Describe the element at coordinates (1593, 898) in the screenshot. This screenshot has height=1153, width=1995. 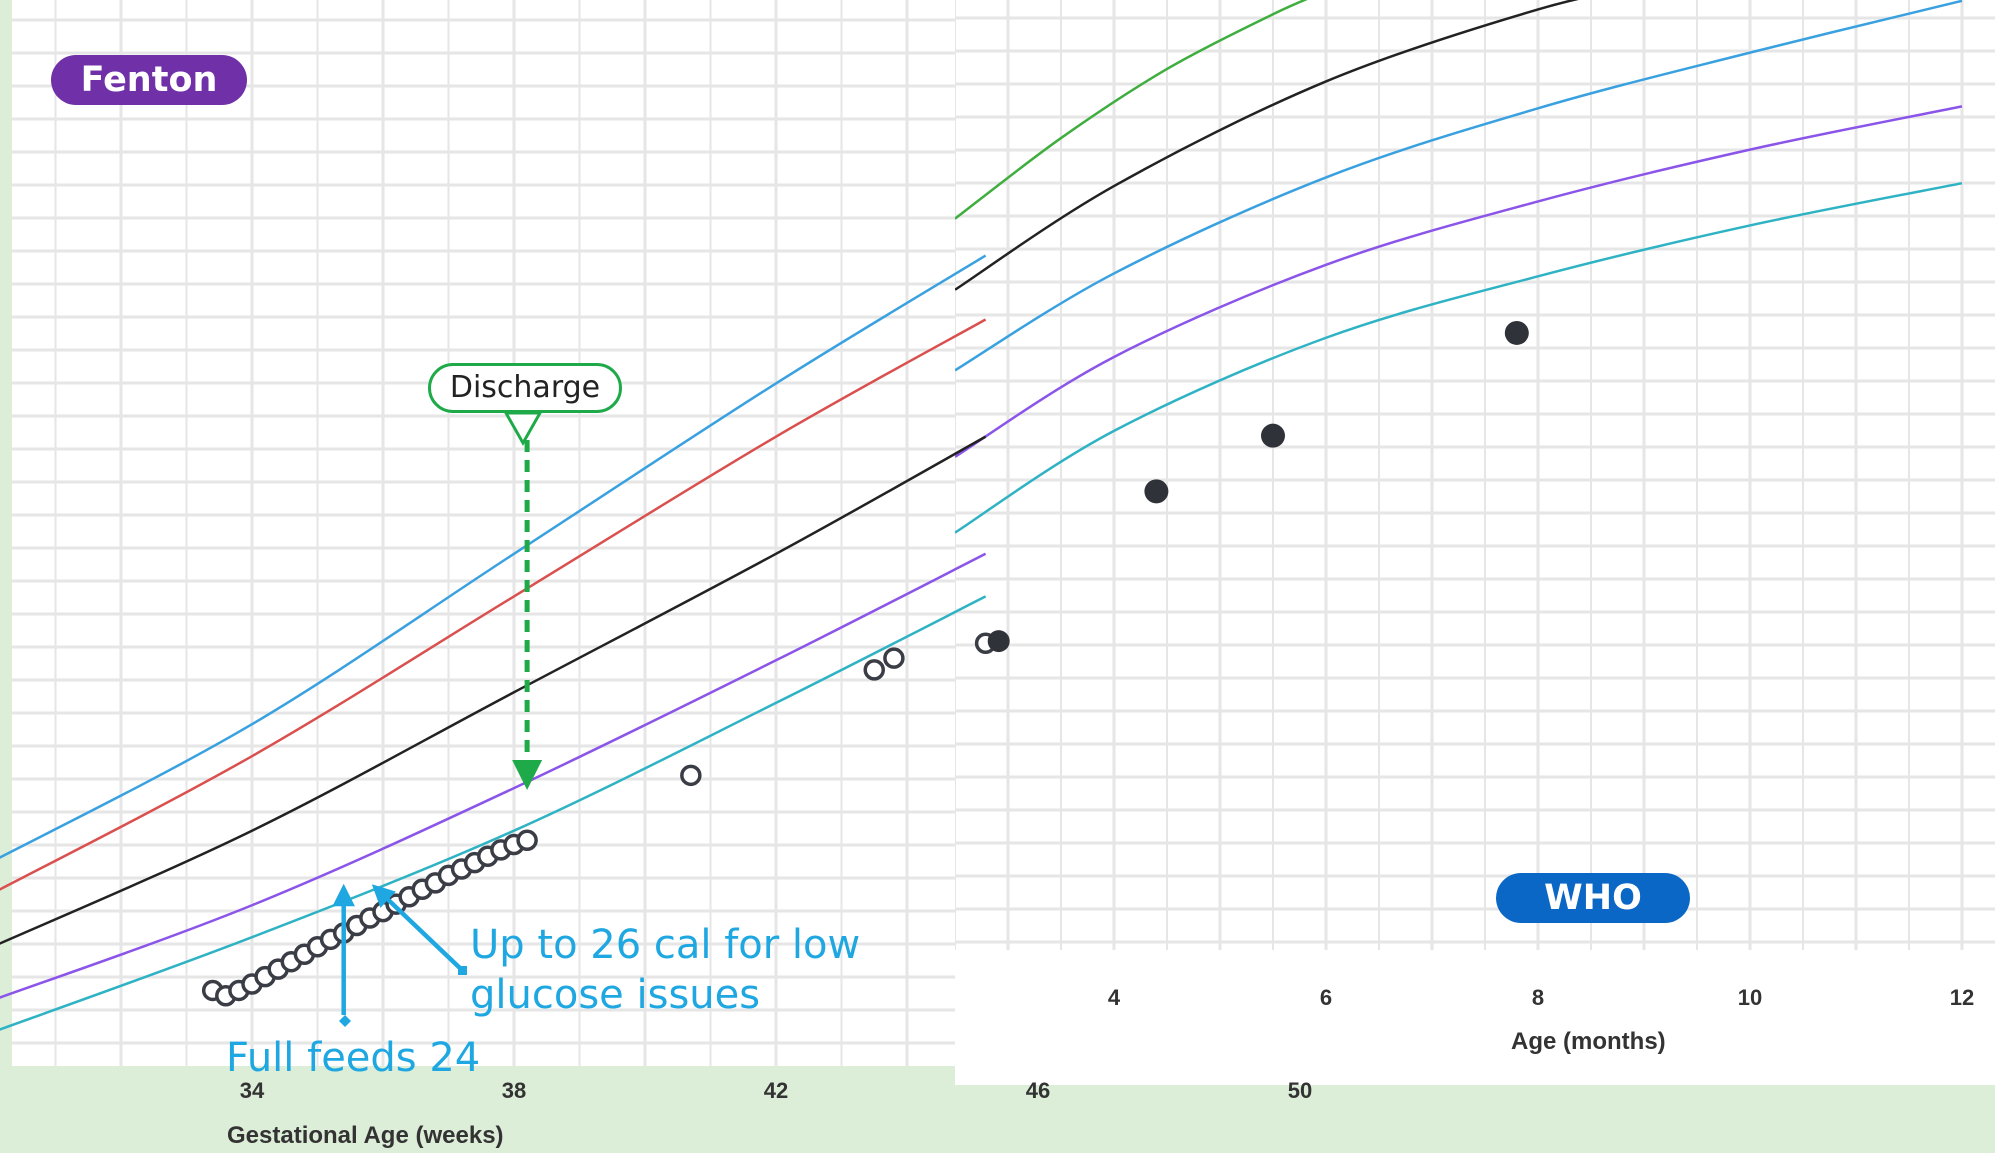
I see `who-badge: WHO` at that location.